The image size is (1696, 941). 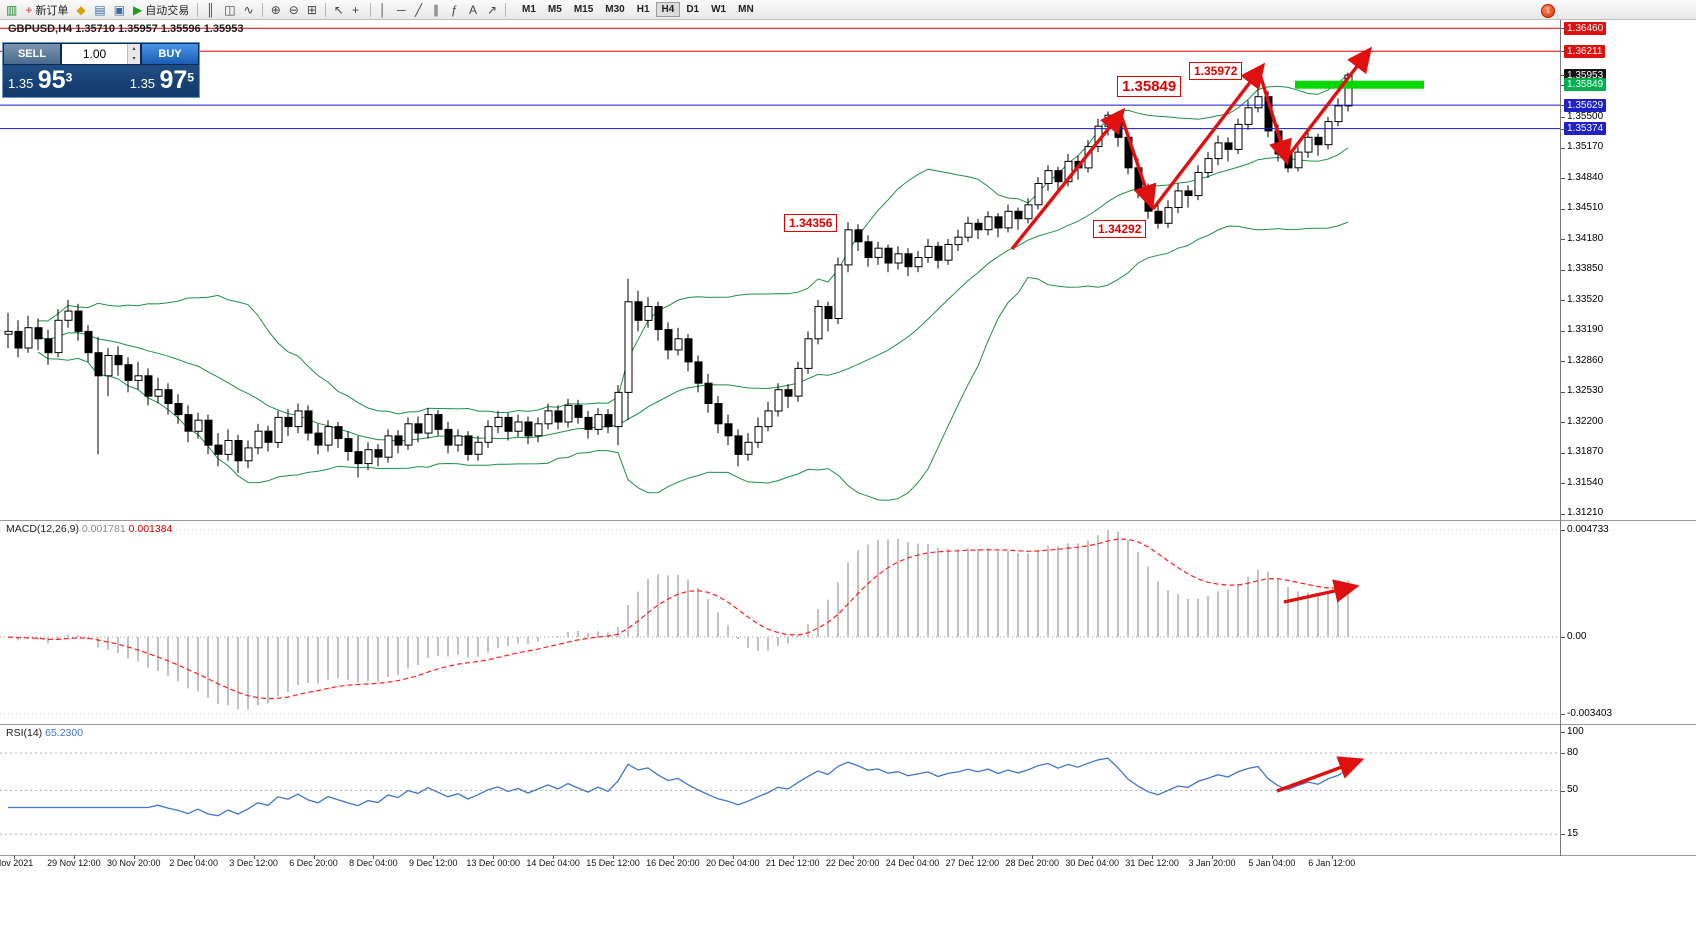 What do you see at coordinates (614, 9) in the screenshot?
I see `timeframe-m30: M30` at bounding box center [614, 9].